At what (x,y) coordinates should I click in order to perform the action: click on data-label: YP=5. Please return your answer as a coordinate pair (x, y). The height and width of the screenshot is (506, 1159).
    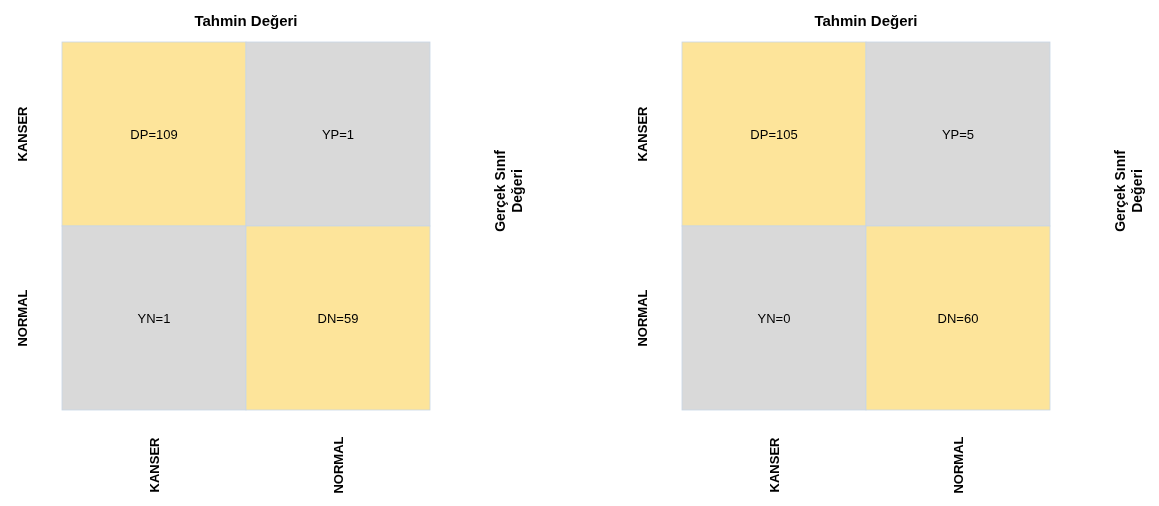
    Looking at the image, I should click on (958, 134).